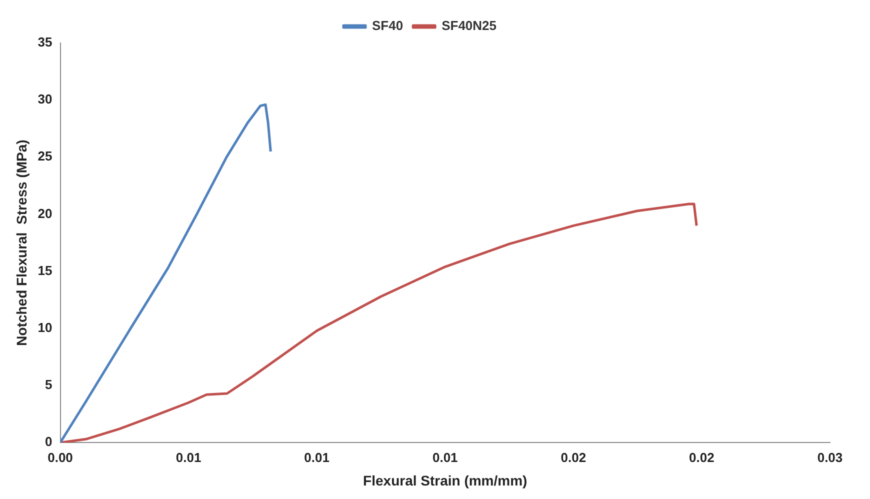 The width and height of the screenshot is (870, 499). What do you see at coordinates (45, 328) in the screenshot?
I see `y-tick-label: 10` at bounding box center [45, 328].